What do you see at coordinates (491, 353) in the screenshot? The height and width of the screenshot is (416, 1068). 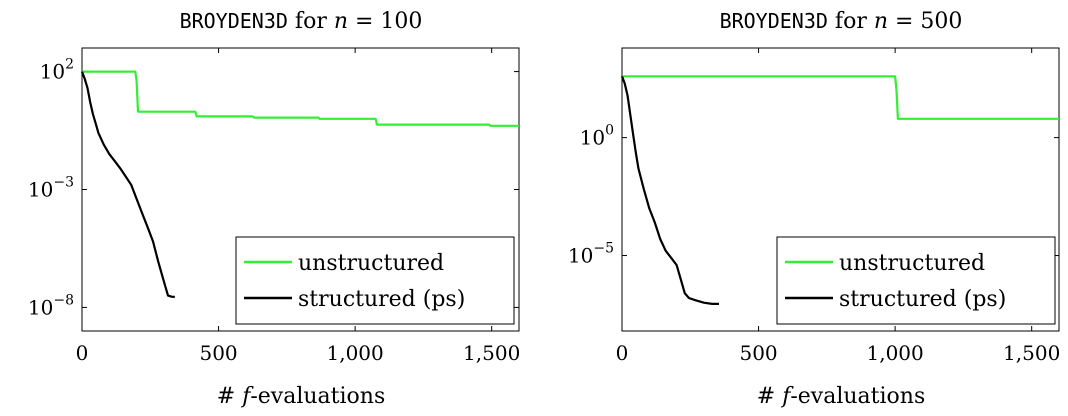 I see `left-x-tick-label: 1,500` at bounding box center [491, 353].